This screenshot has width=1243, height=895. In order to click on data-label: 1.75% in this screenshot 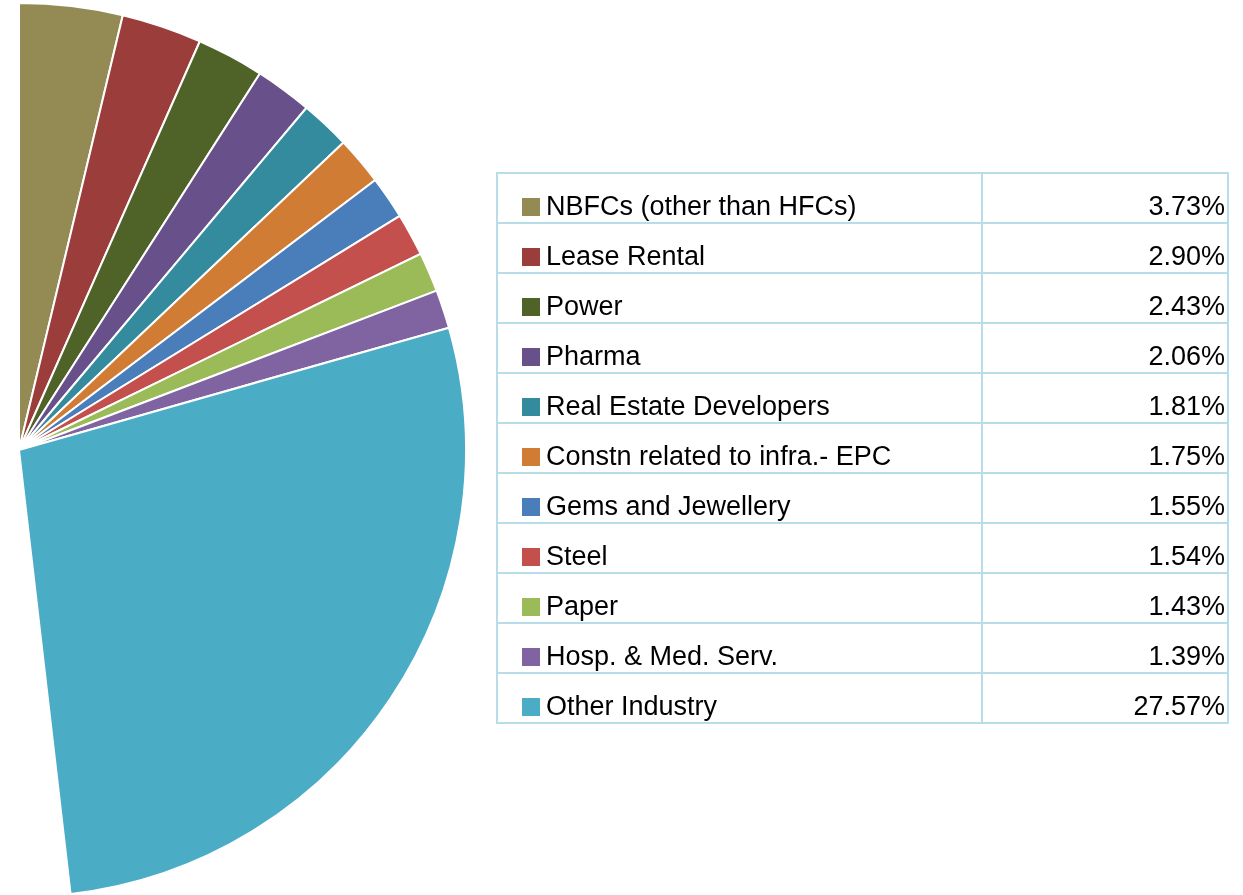, I will do `click(1105, 448)`.